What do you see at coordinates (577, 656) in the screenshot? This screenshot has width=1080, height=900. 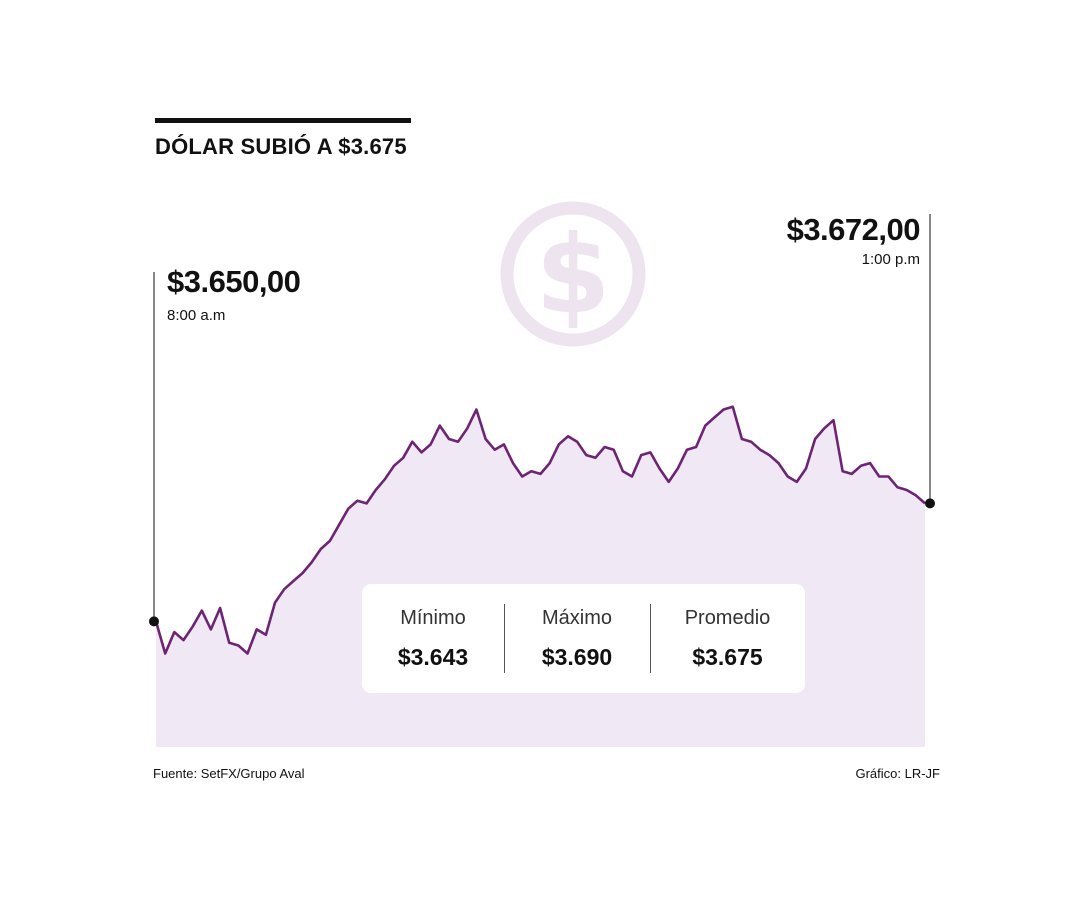 I see `stat-max-value: $3.690` at bounding box center [577, 656].